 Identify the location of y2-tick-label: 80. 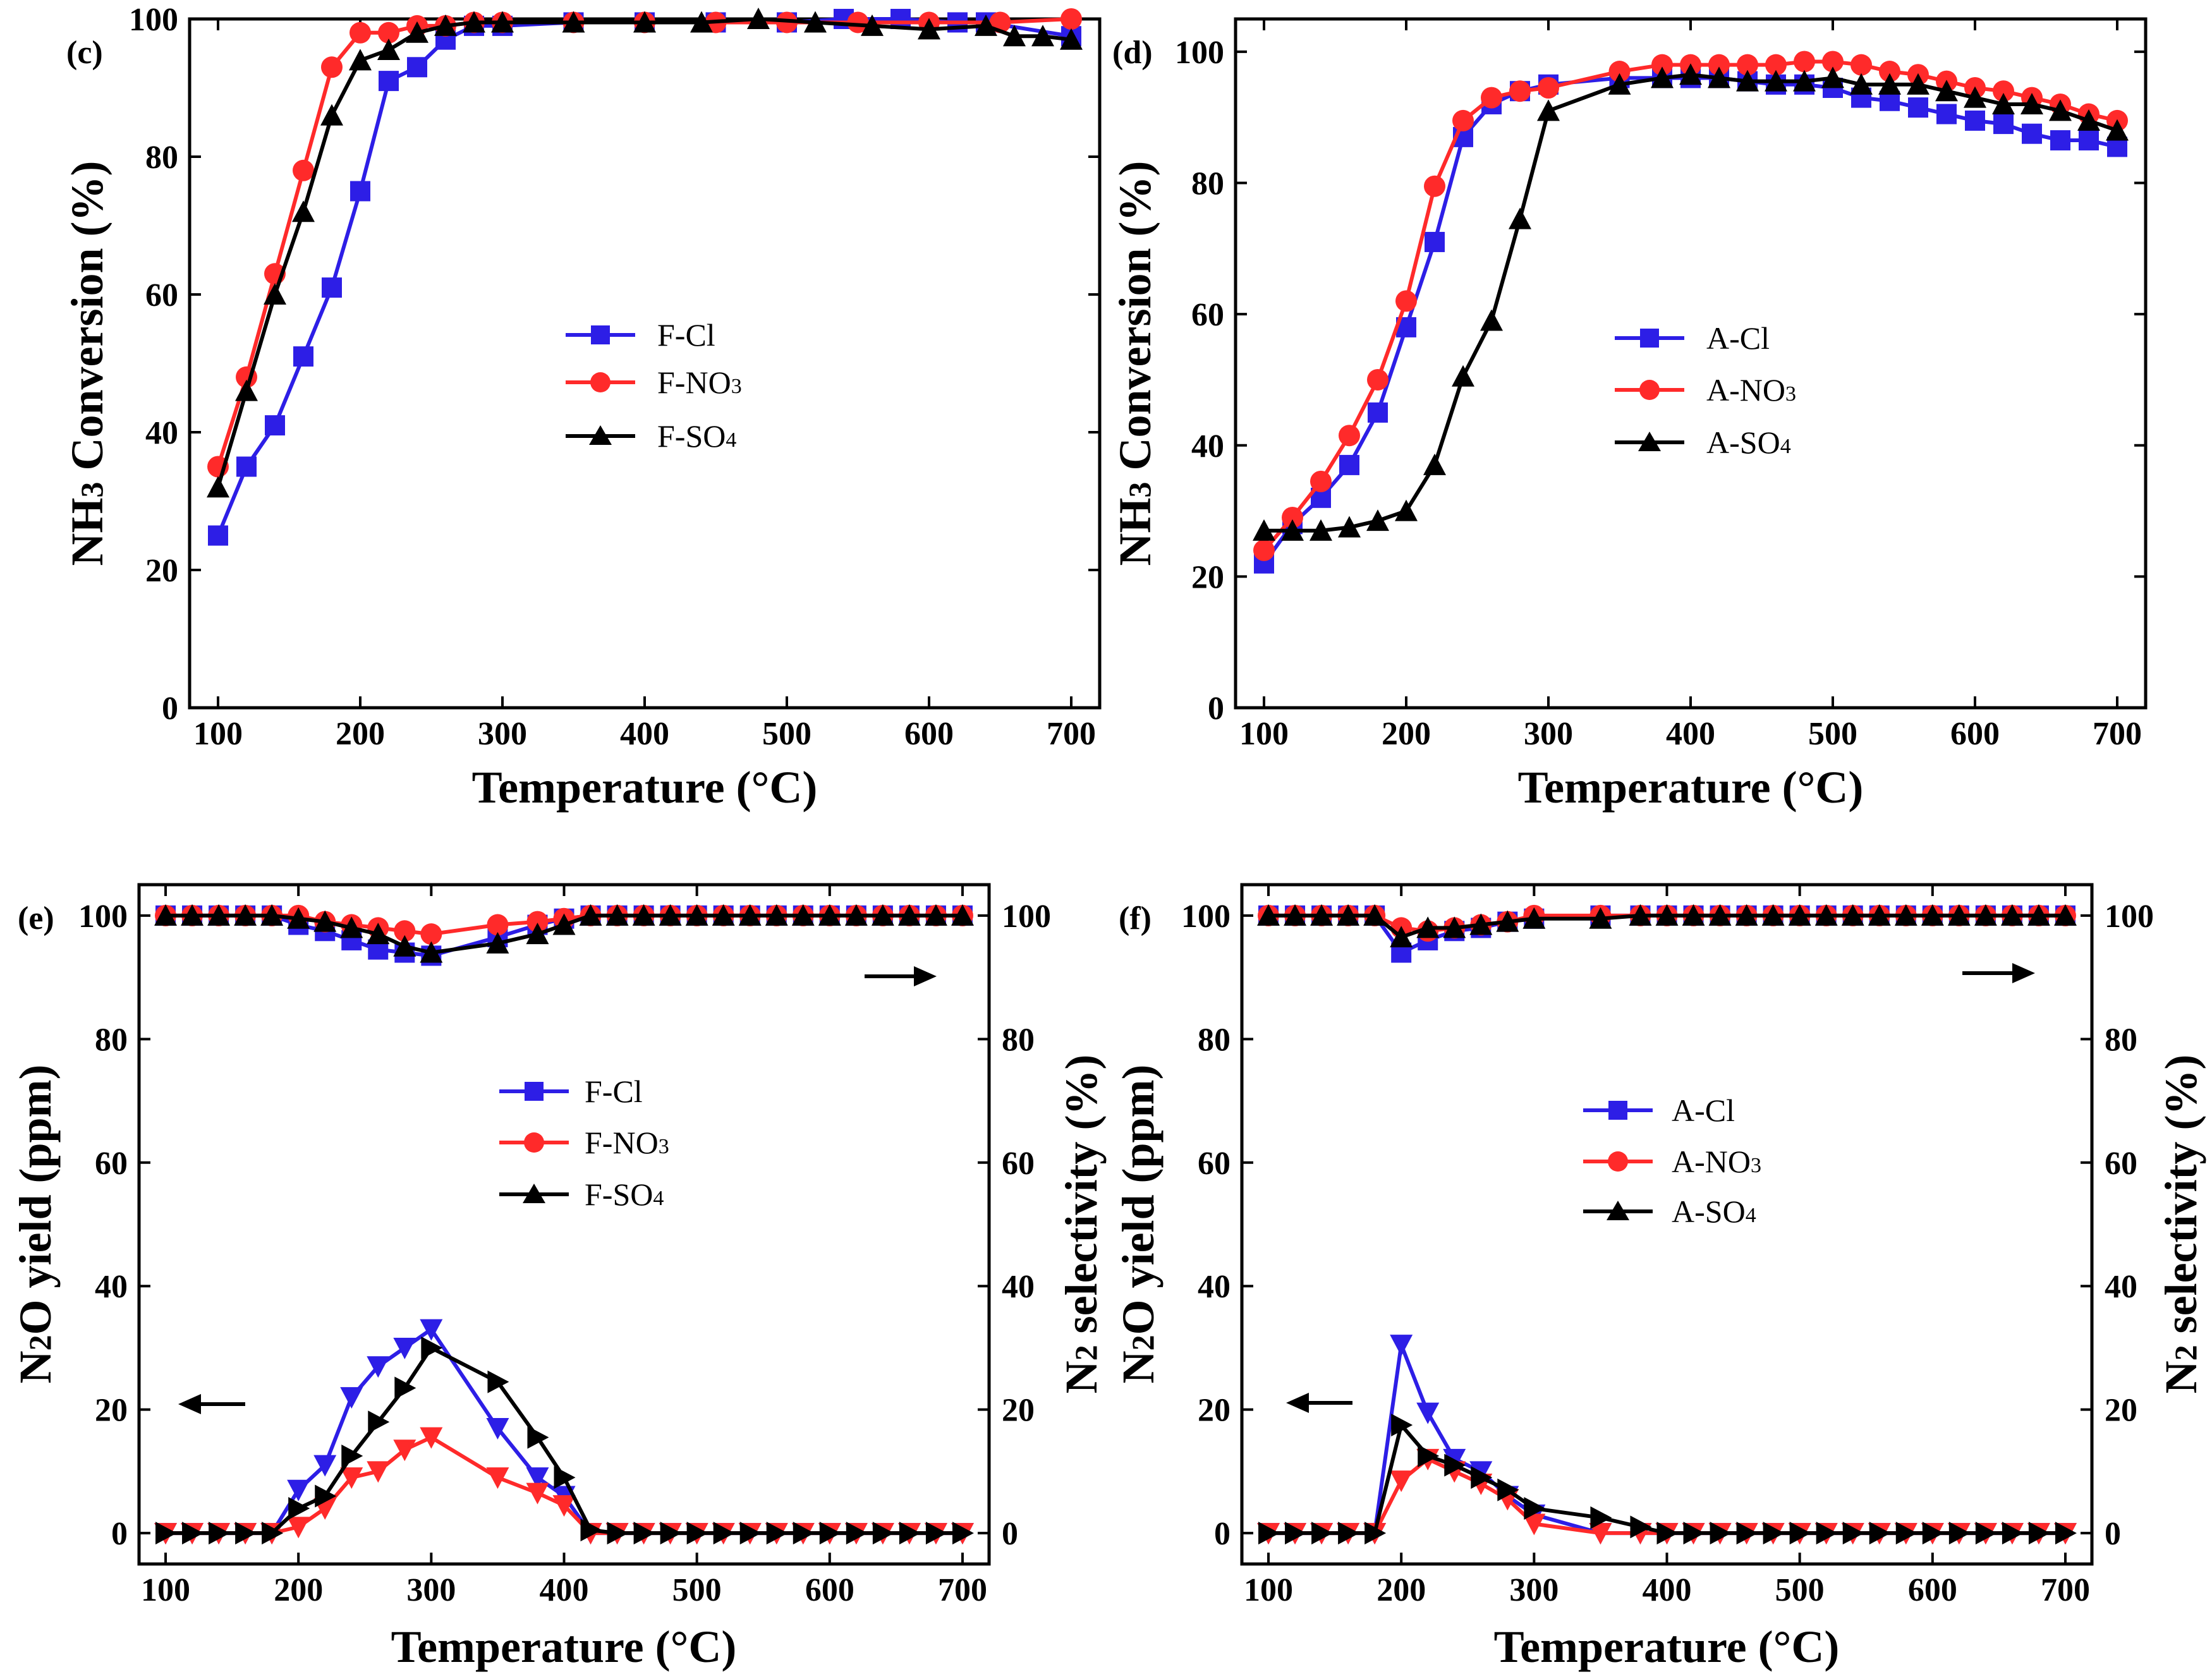
(1018, 1040).